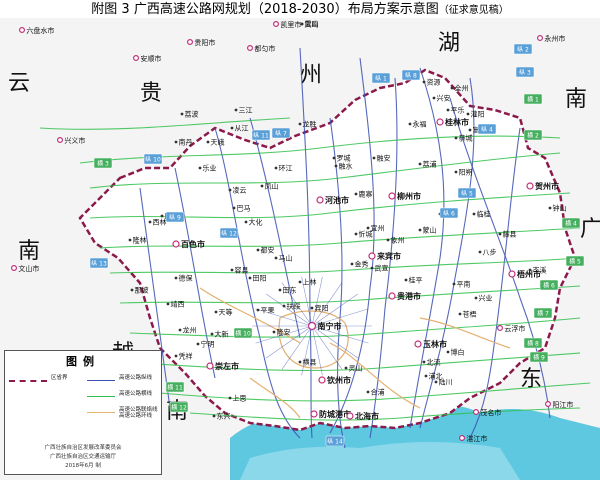 The height and width of the screenshot is (480, 600). Describe the element at coordinates (186, 142) in the screenshot. I see `county-label: 南丹` at that location.